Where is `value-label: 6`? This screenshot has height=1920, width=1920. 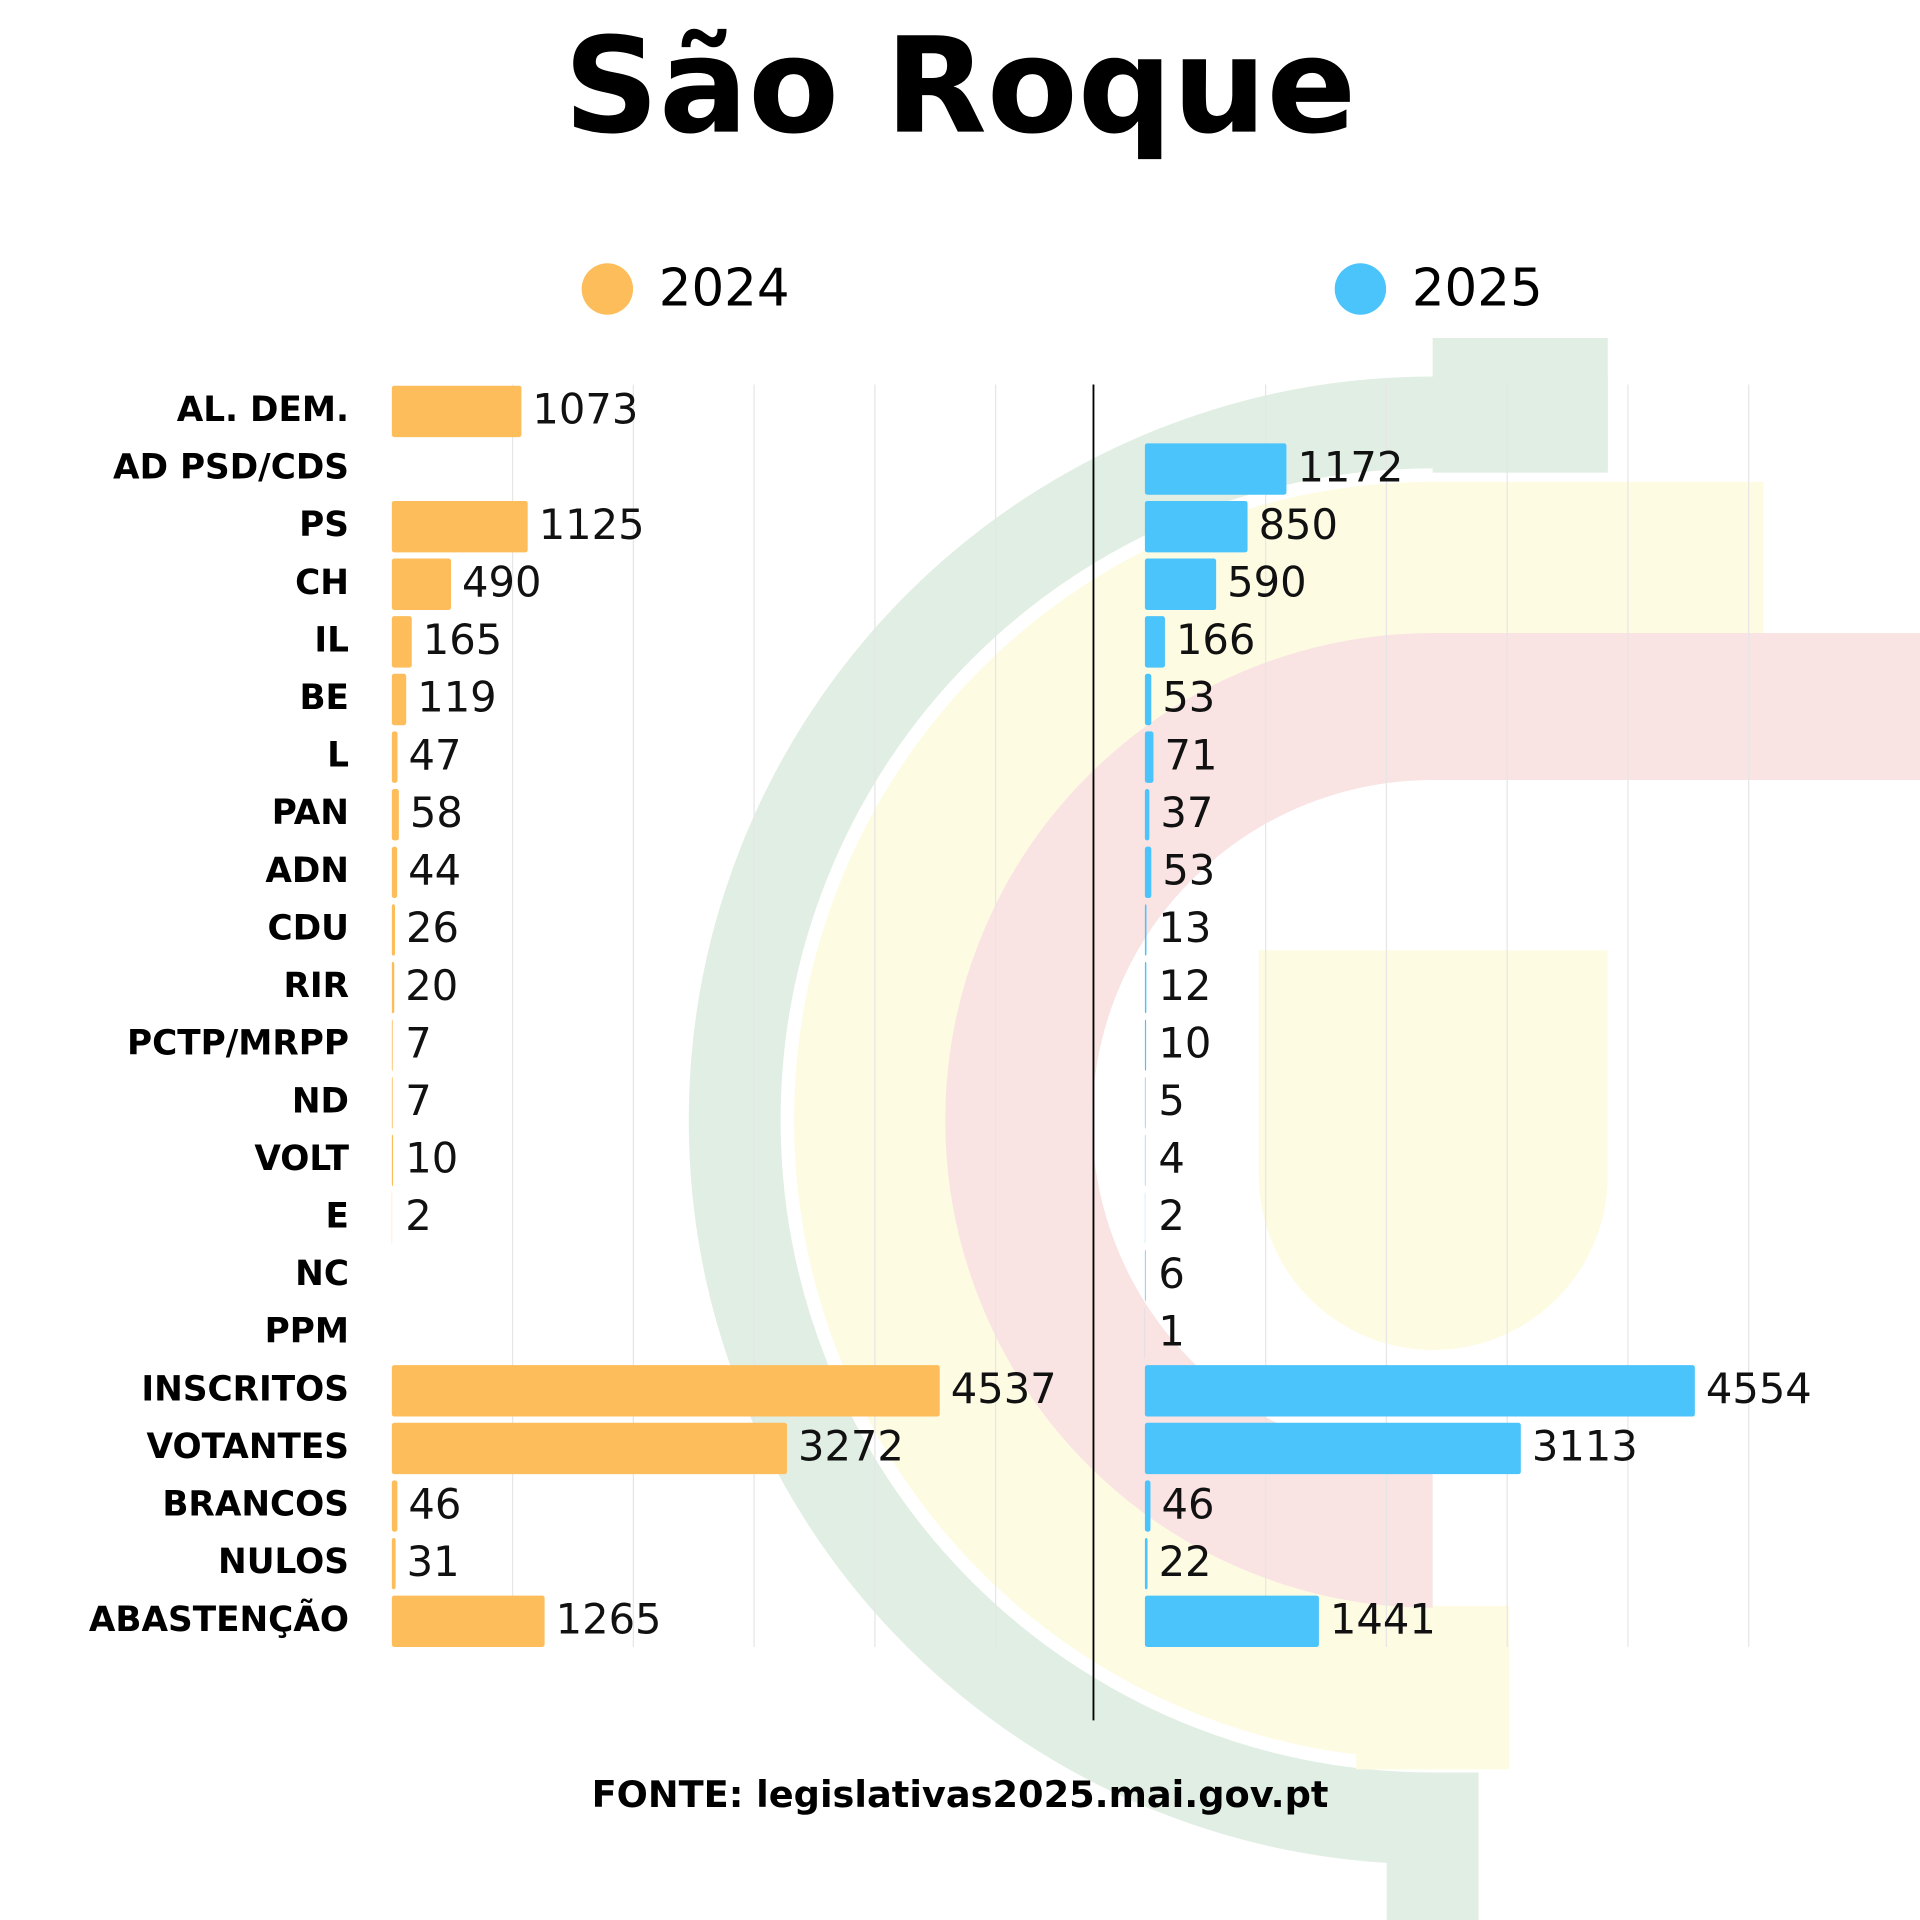 value-label: 6 is located at coordinates (1171, 1273).